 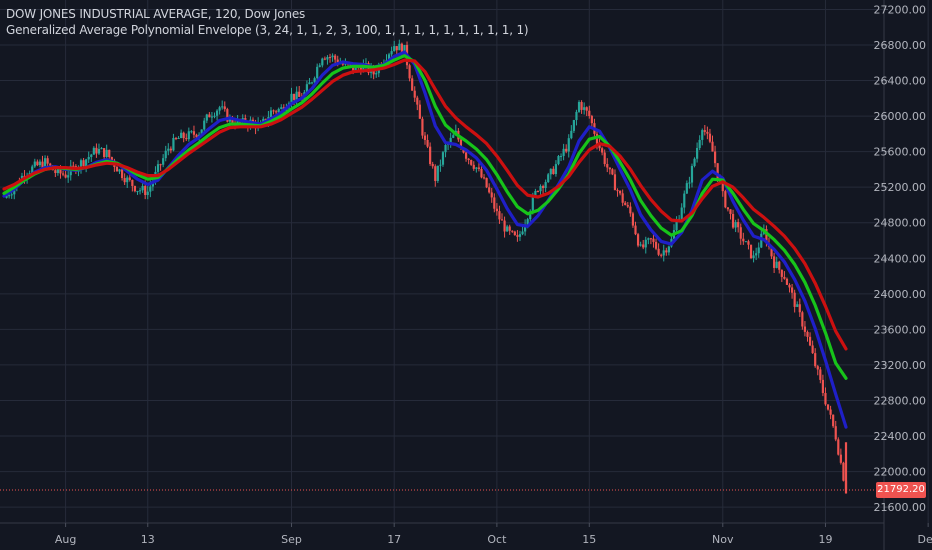 What do you see at coordinates (900, 472) in the screenshot?
I see `price-tick-label: 22000.00` at bounding box center [900, 472].